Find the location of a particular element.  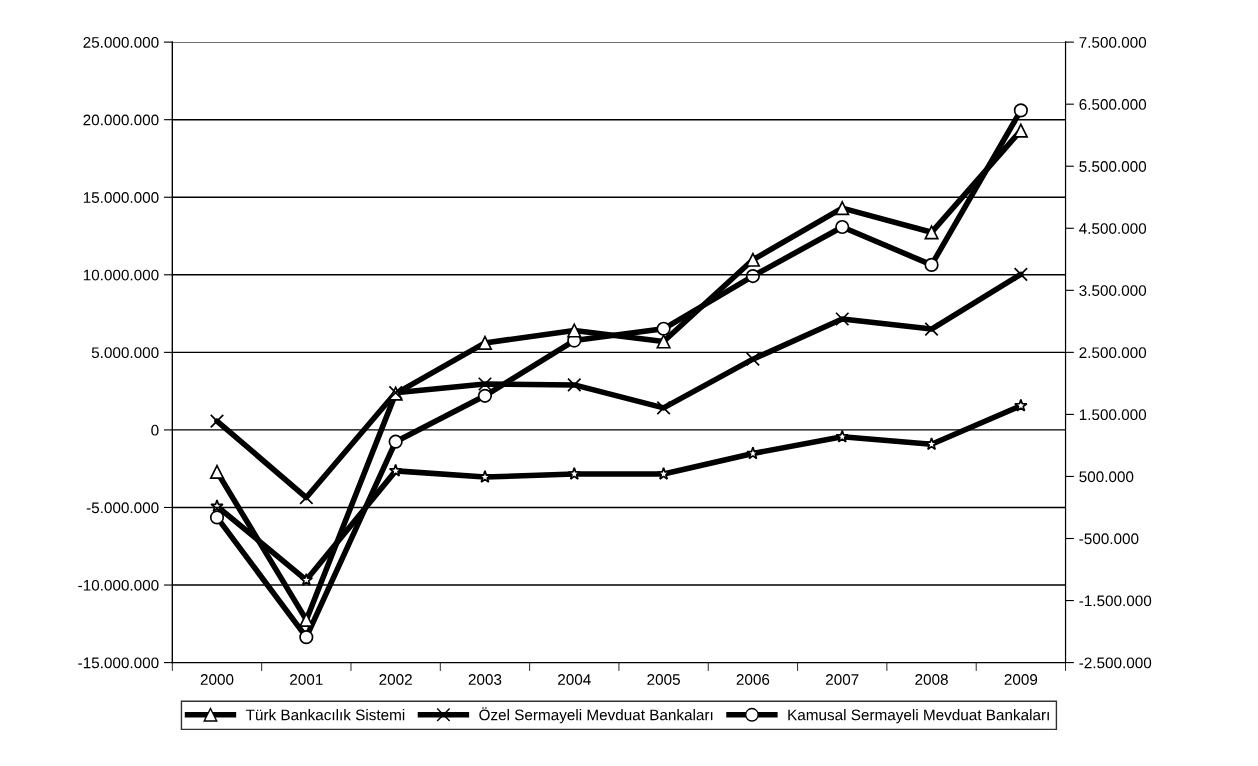

y2-tick-label: 6.500.000 is located at coordinates (1113, 104).